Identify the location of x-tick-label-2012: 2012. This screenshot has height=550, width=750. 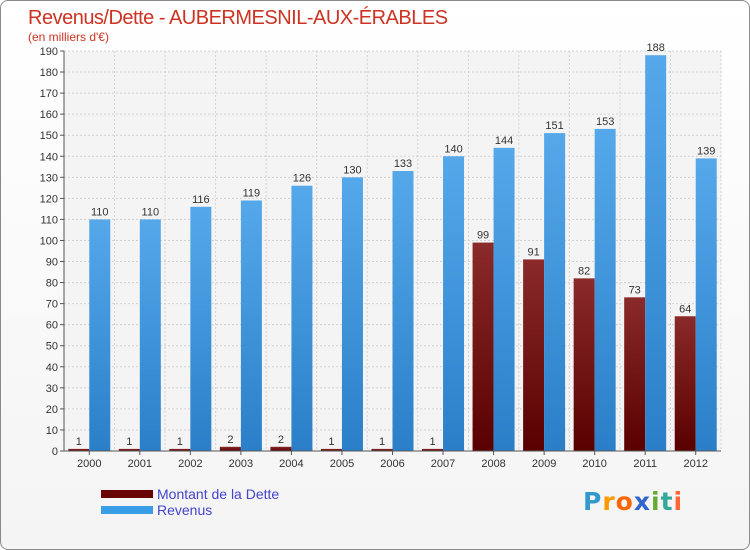
(695, 464).